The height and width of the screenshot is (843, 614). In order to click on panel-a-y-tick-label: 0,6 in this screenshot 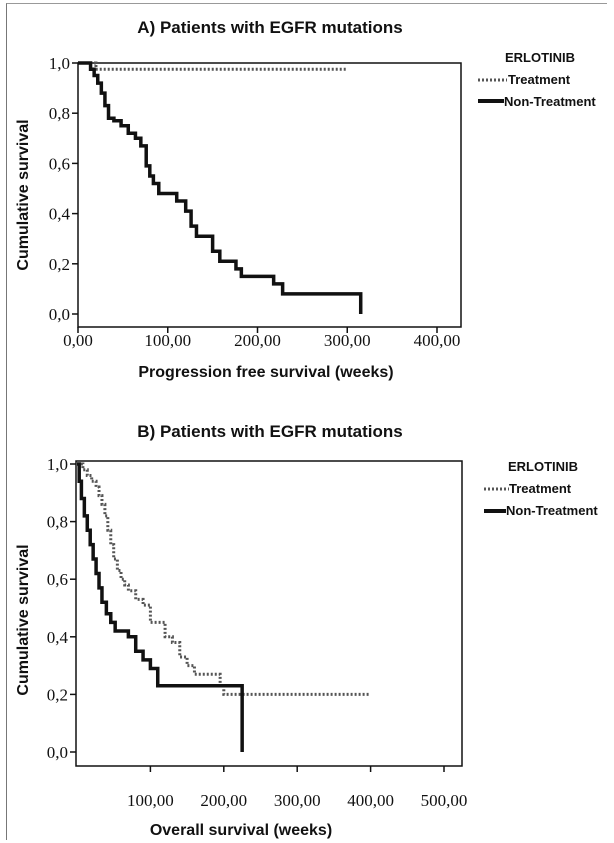, I will do `click(59, 163)`.